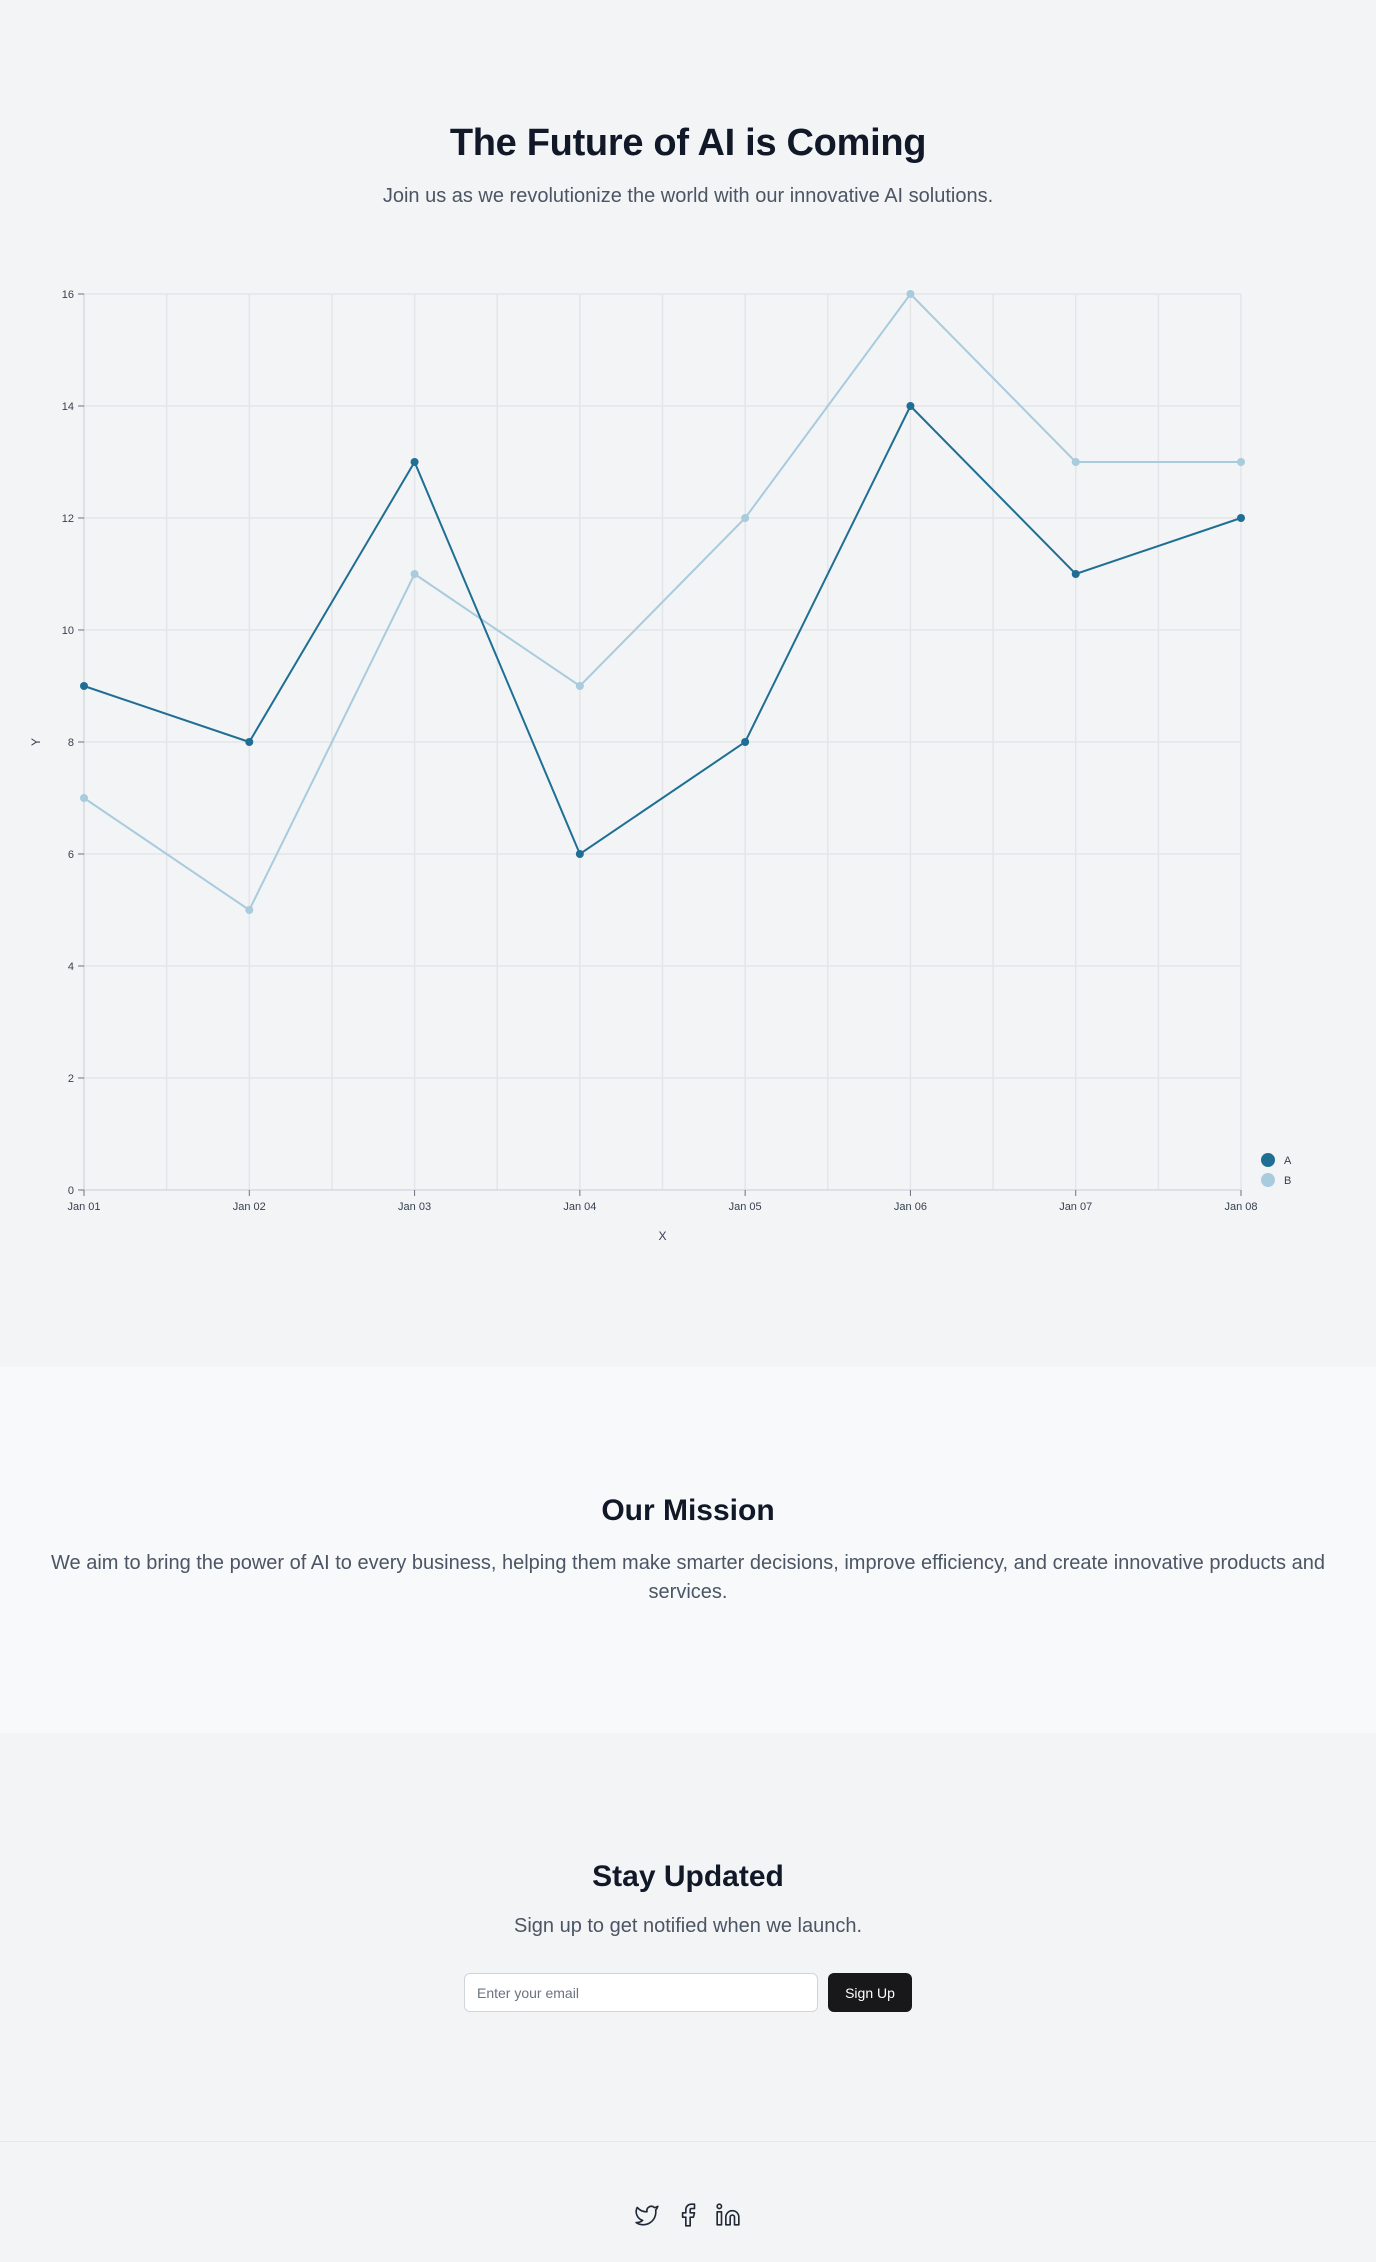  What do you see at coordinates (688, 143) in the screenshot?
I see `hero-title: The Future of AI is Coming` at bounding box center [688, 143].